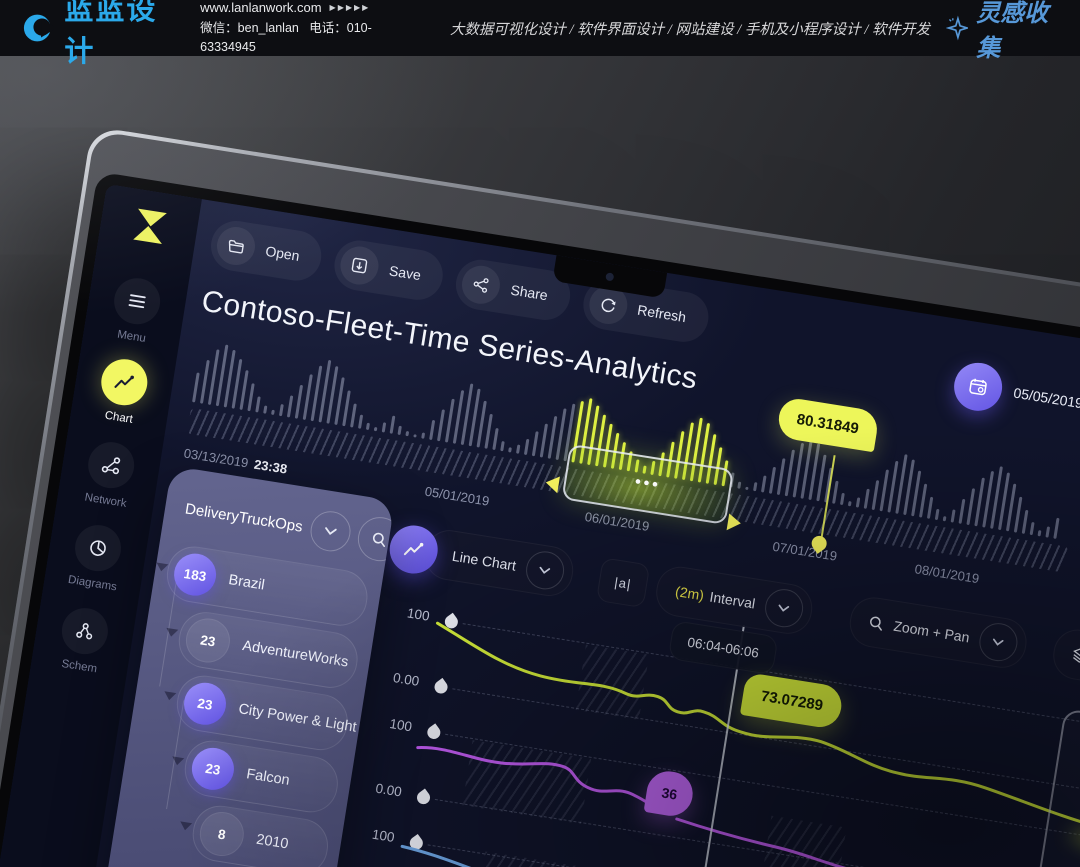  I want to click on brand: 蓝蓝设计, so click(96, 35).